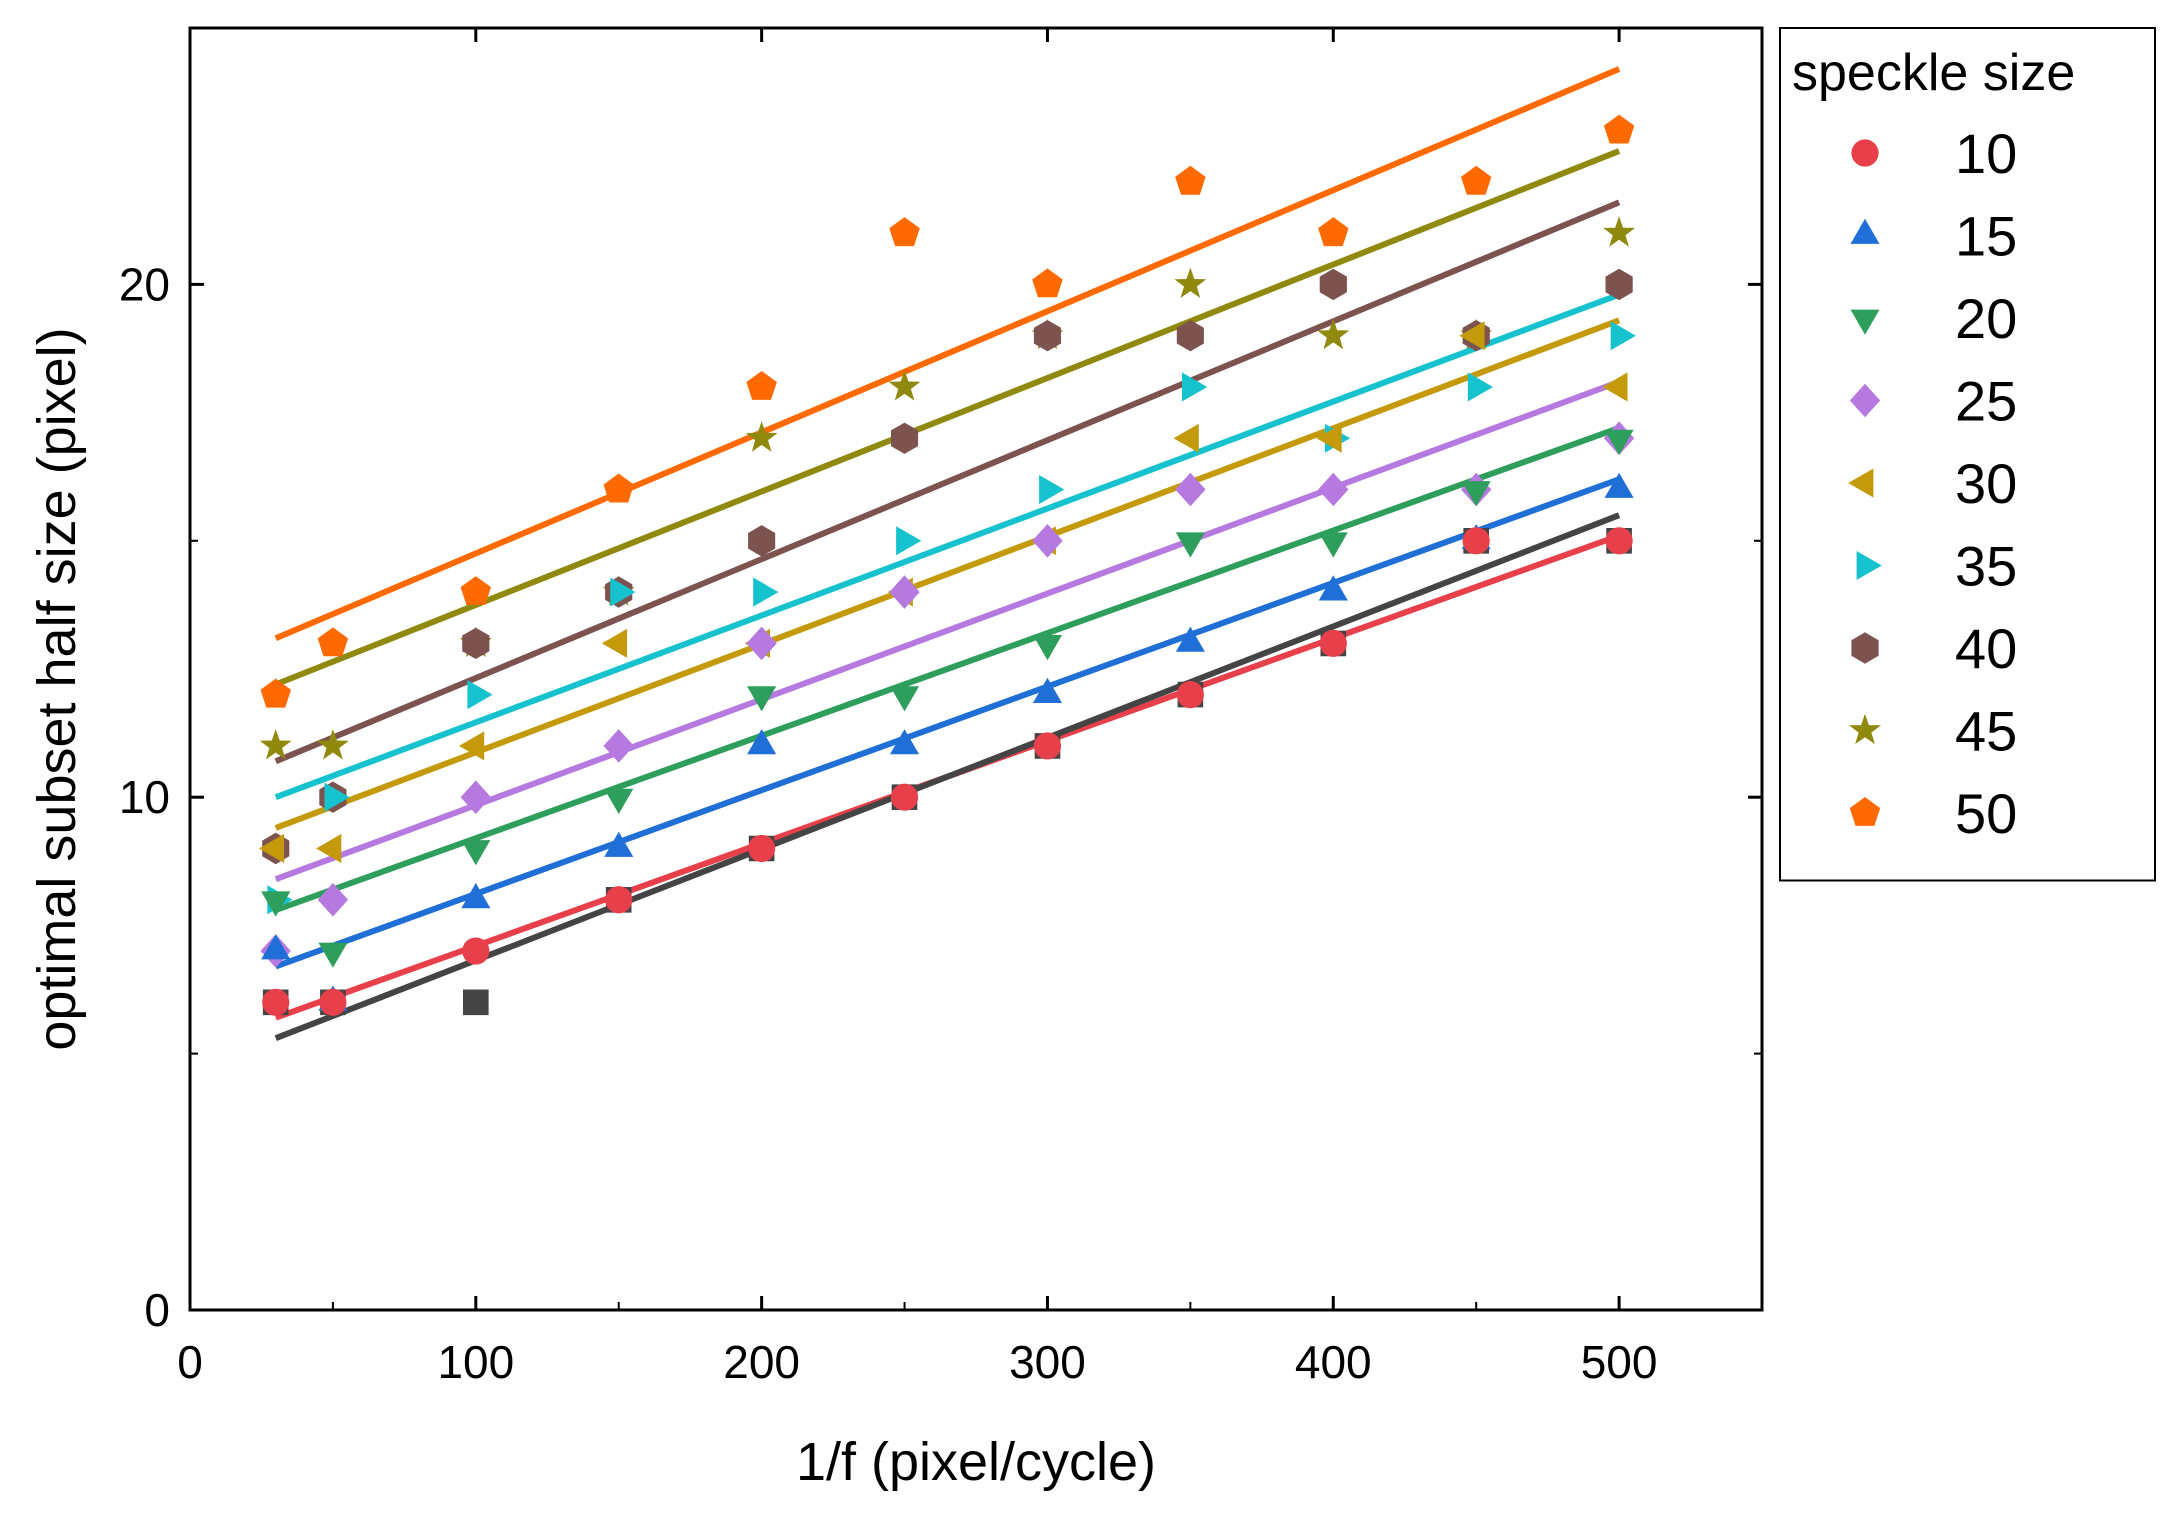 This screenshot has width=2173, height=1519. I want to click on y-tick-label: 0, so click(157, 1310).